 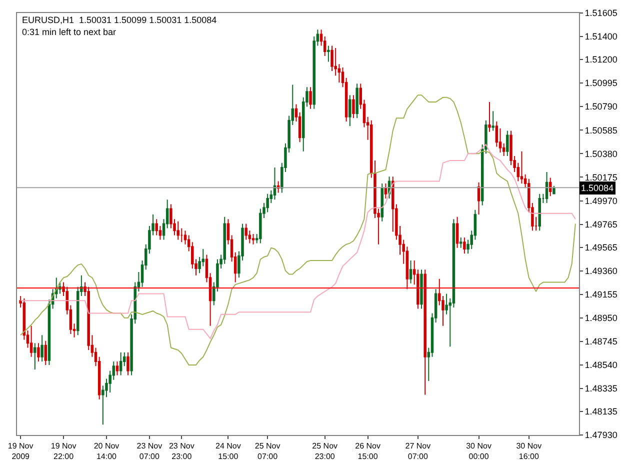 I want to click on y-tick-label: 1.49765, so click(x=601, y=224).